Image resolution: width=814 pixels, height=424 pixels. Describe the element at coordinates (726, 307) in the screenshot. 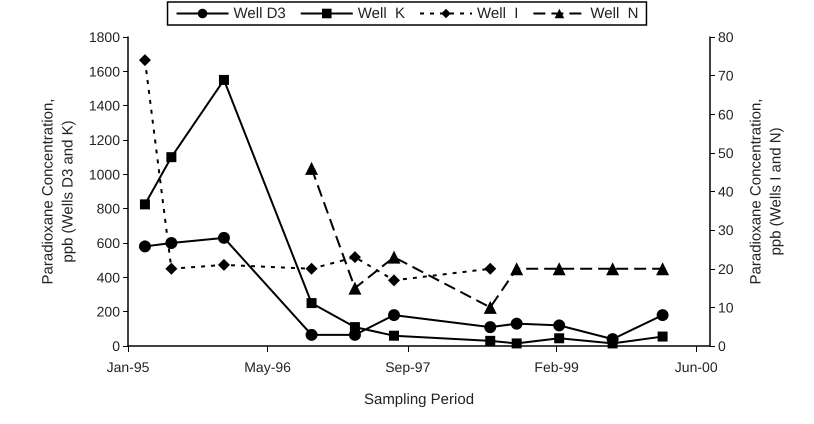

I see `y2-tick-label: 10` at that location.